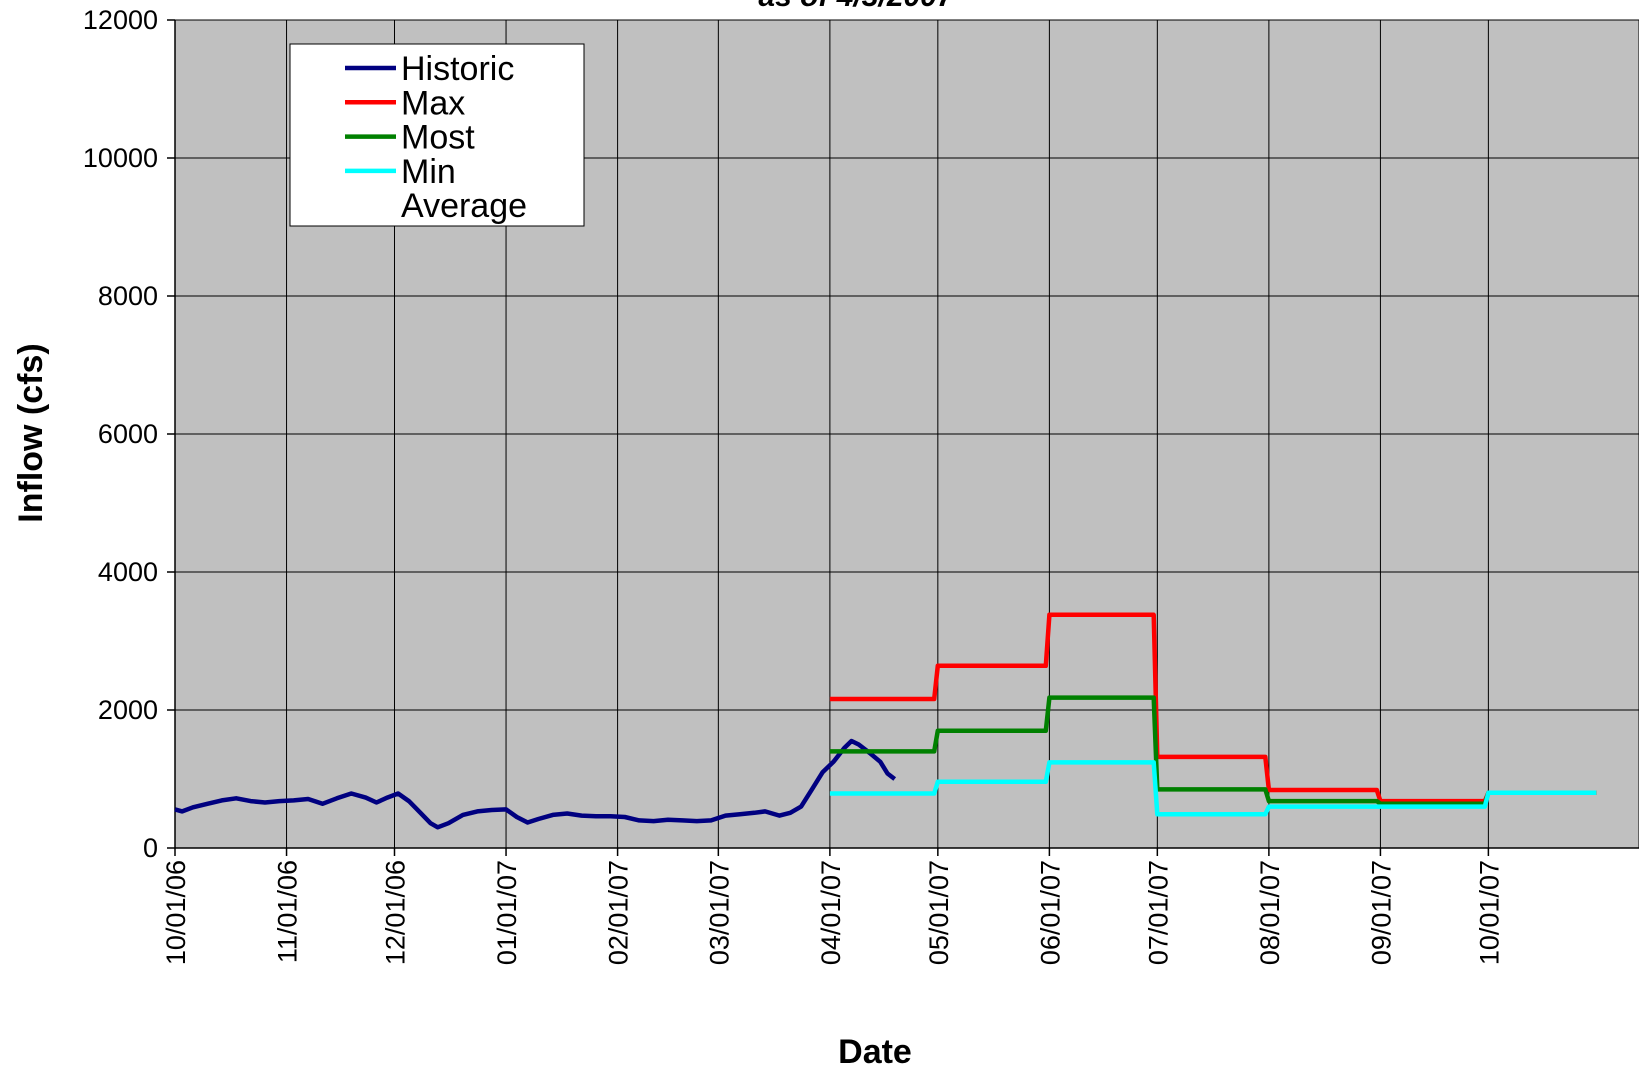 The image size is (1639, 1070). I want to click on y-tick-label: 8000, so click(128, 296).